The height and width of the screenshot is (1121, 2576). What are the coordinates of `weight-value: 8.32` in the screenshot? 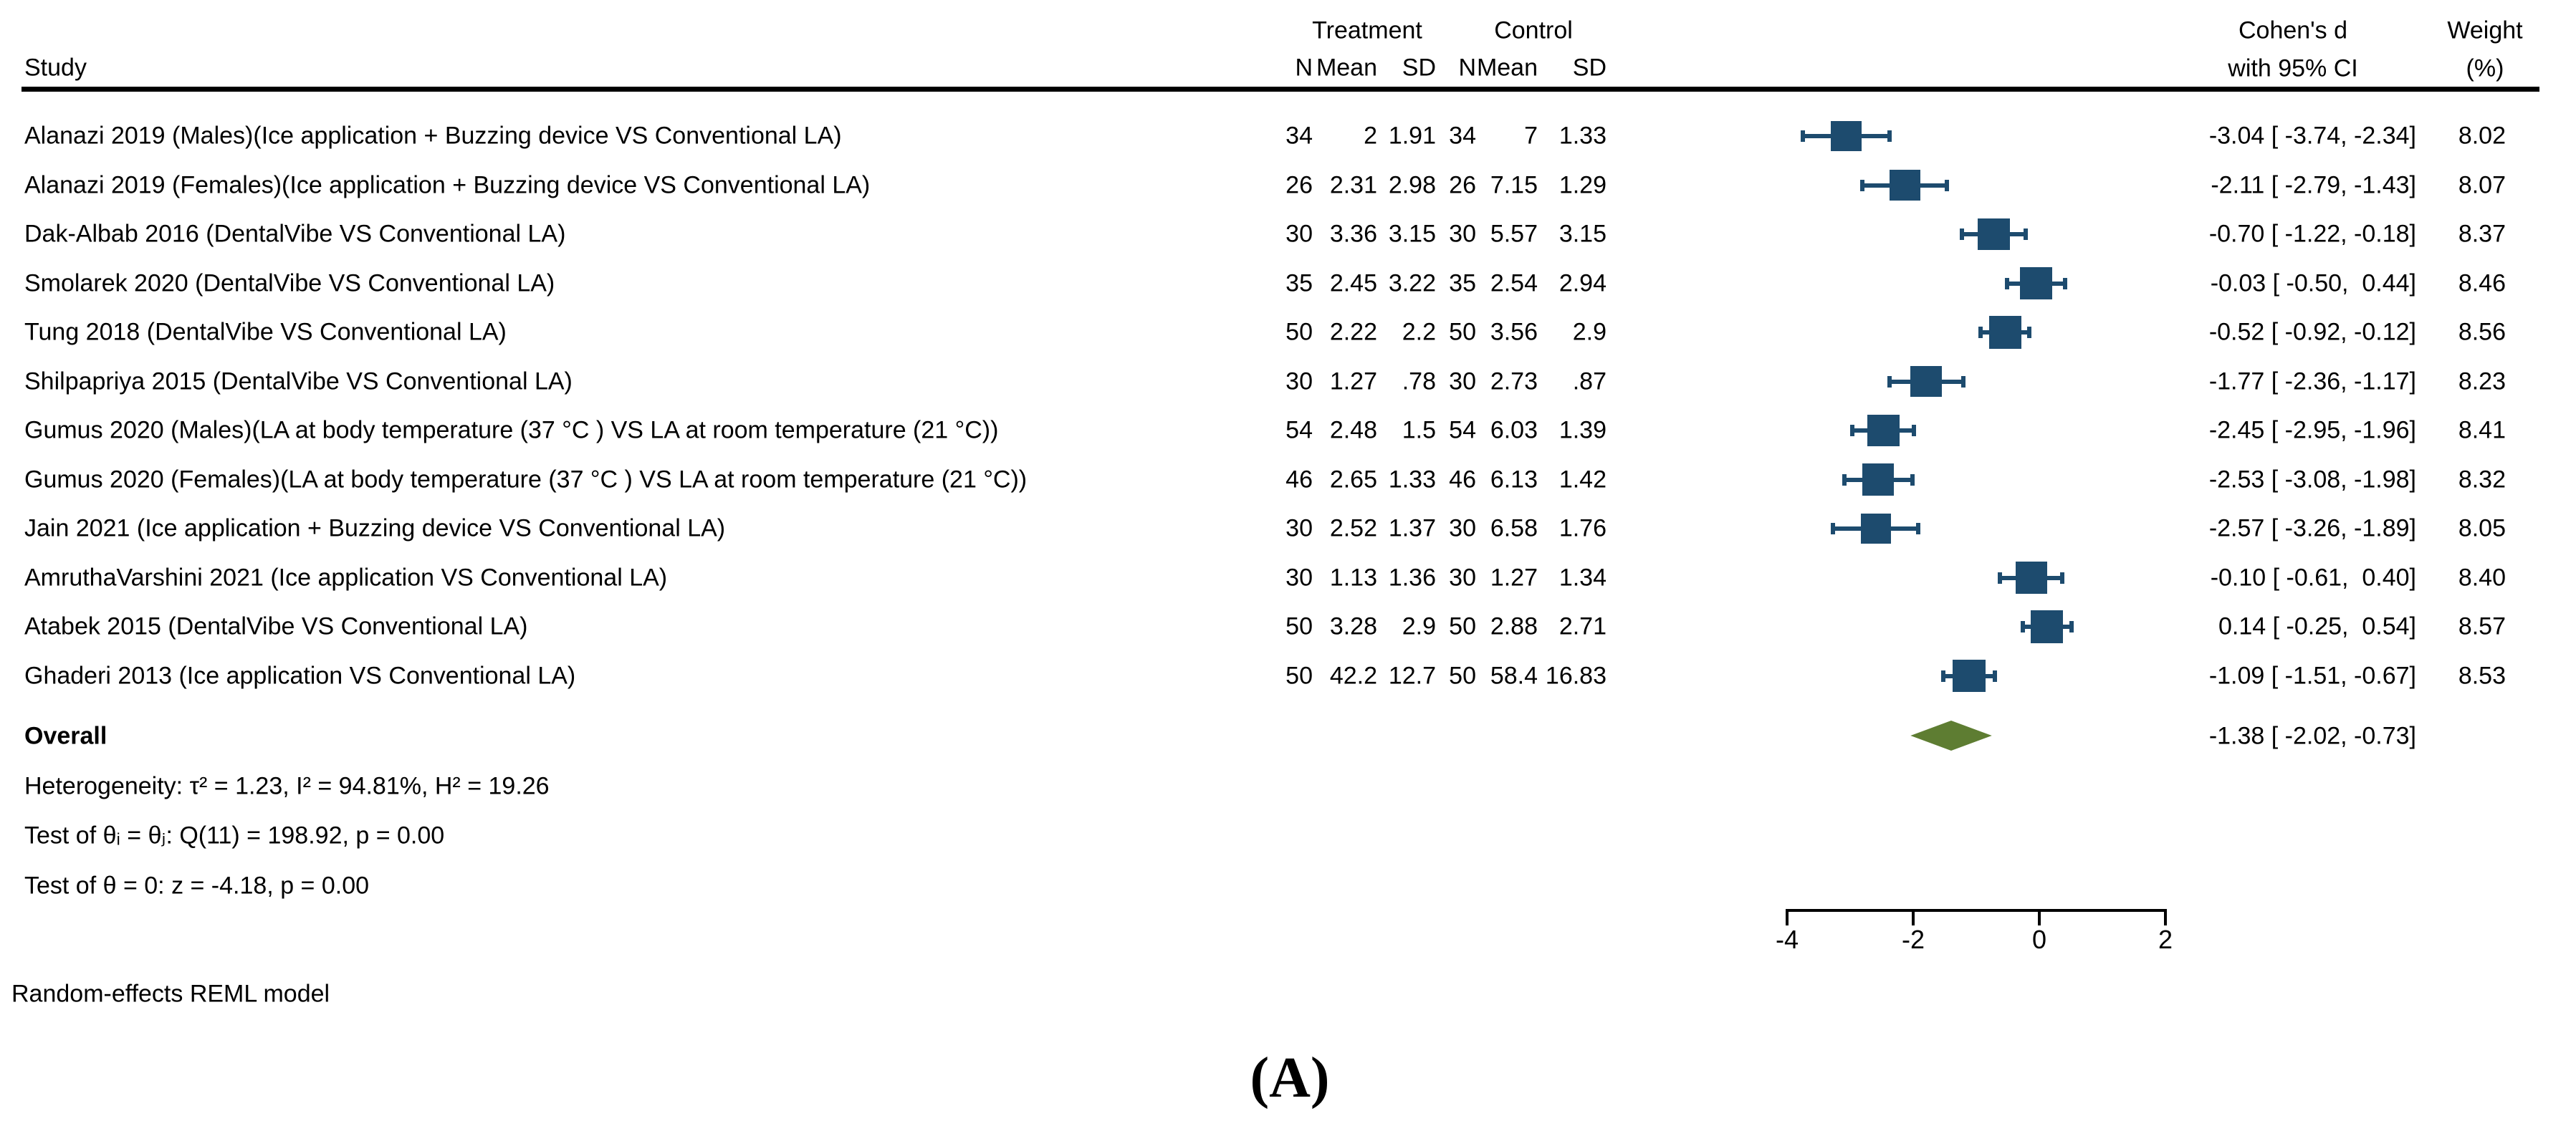 It's located at (2482, 479).